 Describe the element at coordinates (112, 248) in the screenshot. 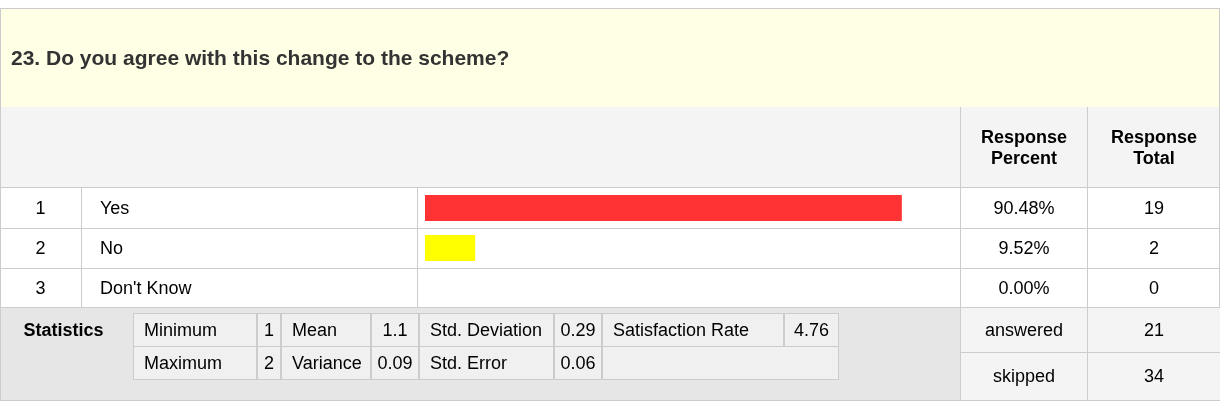

I see `y-tick-label: No` at that location.